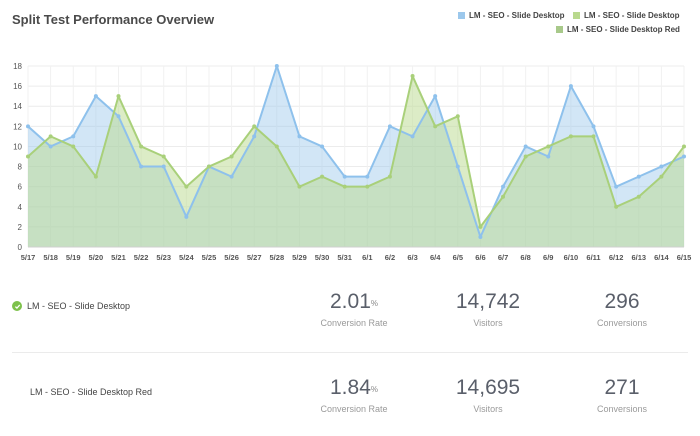  Describe the element at coordinates (17, 306) in the screenshot. I see `check-circle-icon` at that location.